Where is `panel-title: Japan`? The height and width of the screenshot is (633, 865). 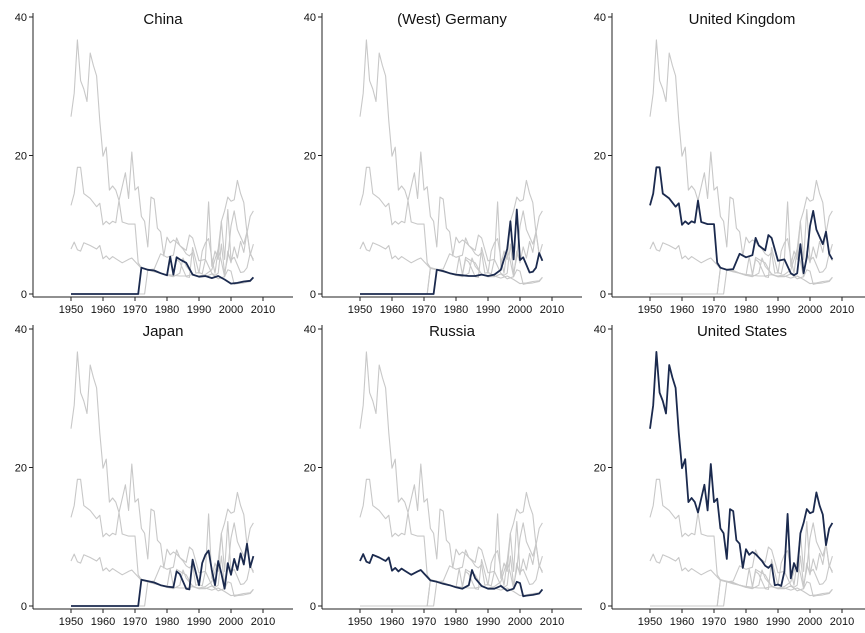
panel-title: Japan is located at coordinates (163, 331).